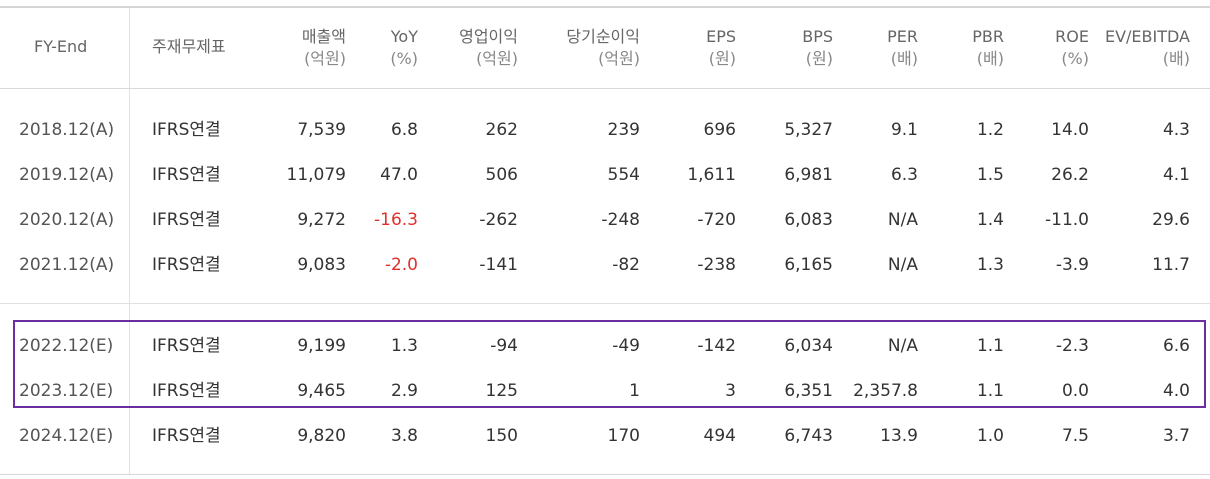 The height and width of the screenshot is (479, 1210). What do you see at coordinates (899, 436) in the screenshot?
I see `cell-per: 13.9` at bounding box center [899, 436].